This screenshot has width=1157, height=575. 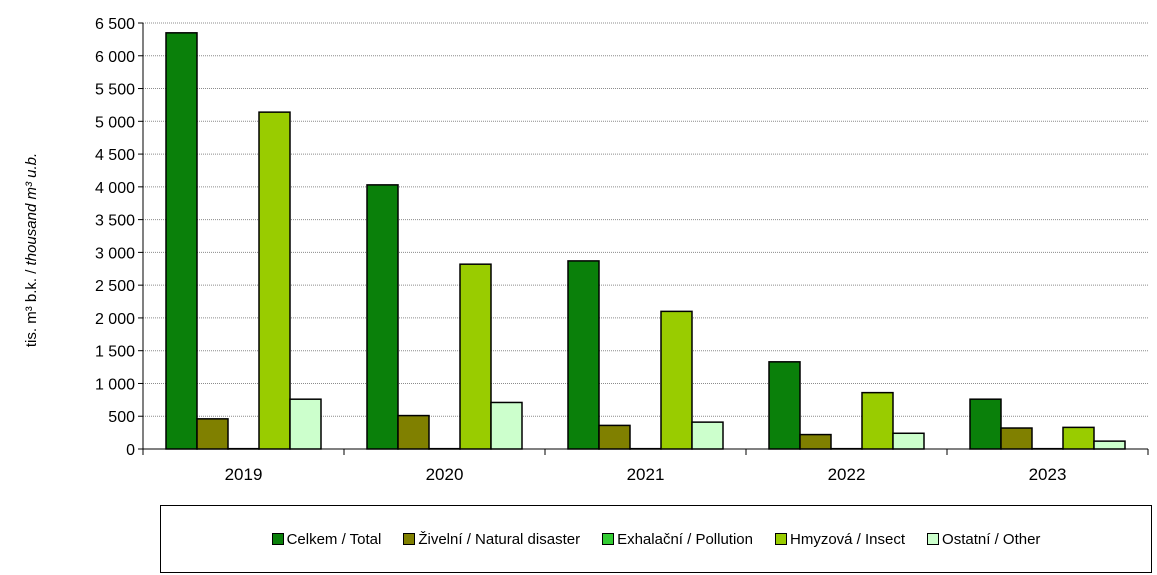 I want to click on legend-item: Ostatní / Other, so click(x=983, y=539).